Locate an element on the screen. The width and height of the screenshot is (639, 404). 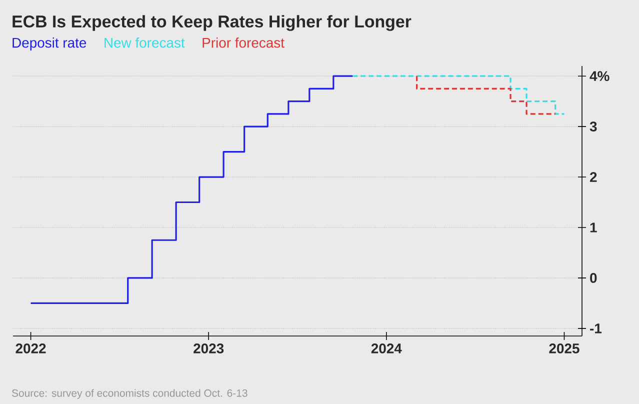
y-tick-label: 2 is located at coordinates (593, 177).